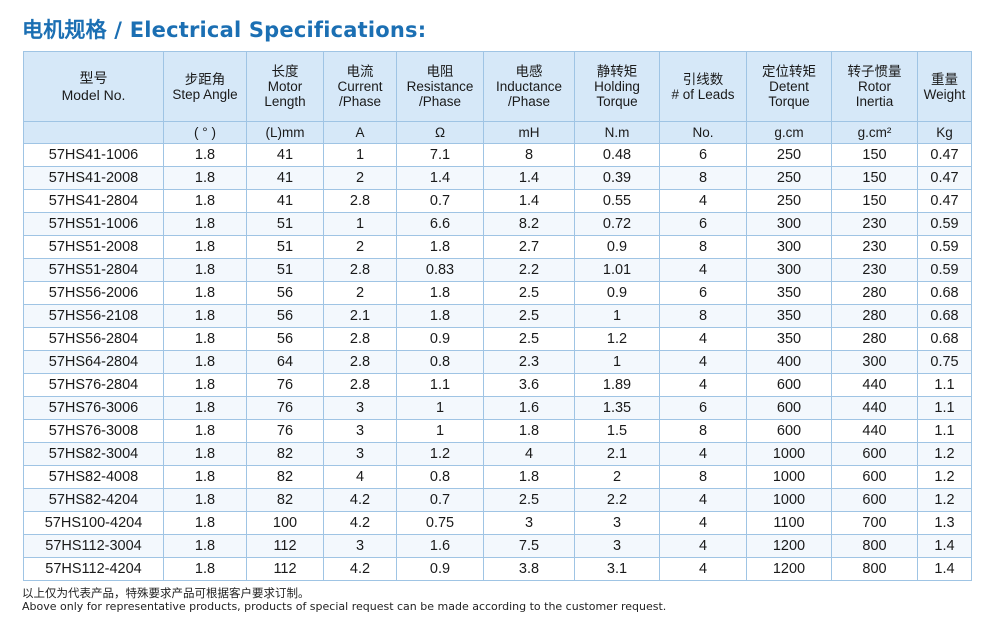  Describe the element at coordinates (945, 155) in the screenshot. I see `value-cell: 0.47` at that location.